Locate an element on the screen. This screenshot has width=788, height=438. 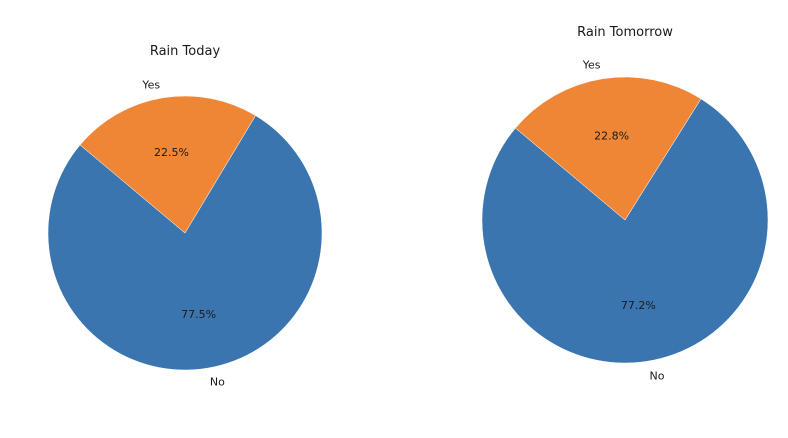
slice-percent-no: 77.2% is located at coordinates (638, 305).